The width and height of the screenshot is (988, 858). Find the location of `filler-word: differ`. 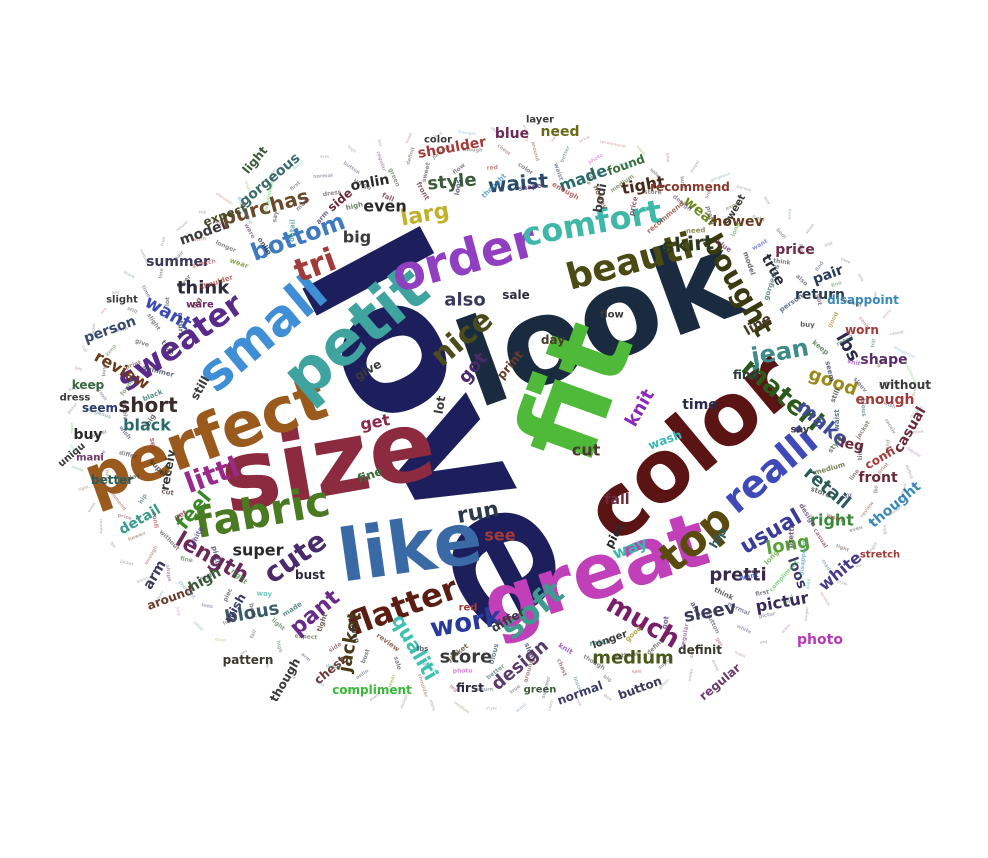

filler-word: differ is located at coordinates (127, 454).